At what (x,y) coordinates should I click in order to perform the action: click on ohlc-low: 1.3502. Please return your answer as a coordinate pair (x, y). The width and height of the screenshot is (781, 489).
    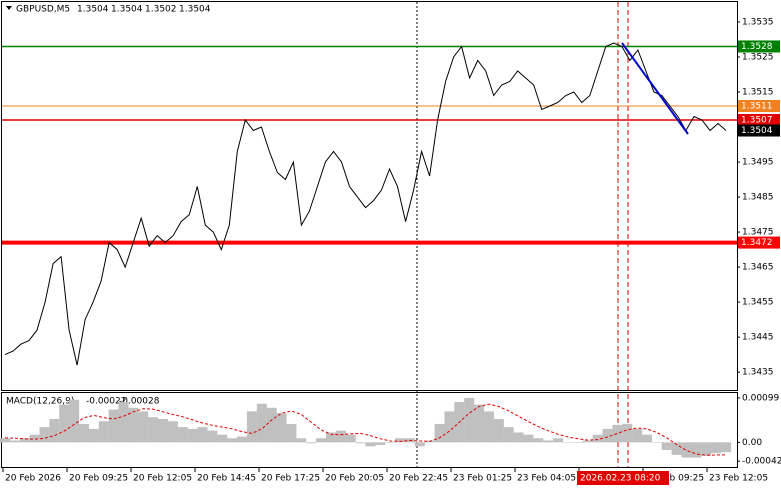
    Looking at the image, I should click on (161, 10).